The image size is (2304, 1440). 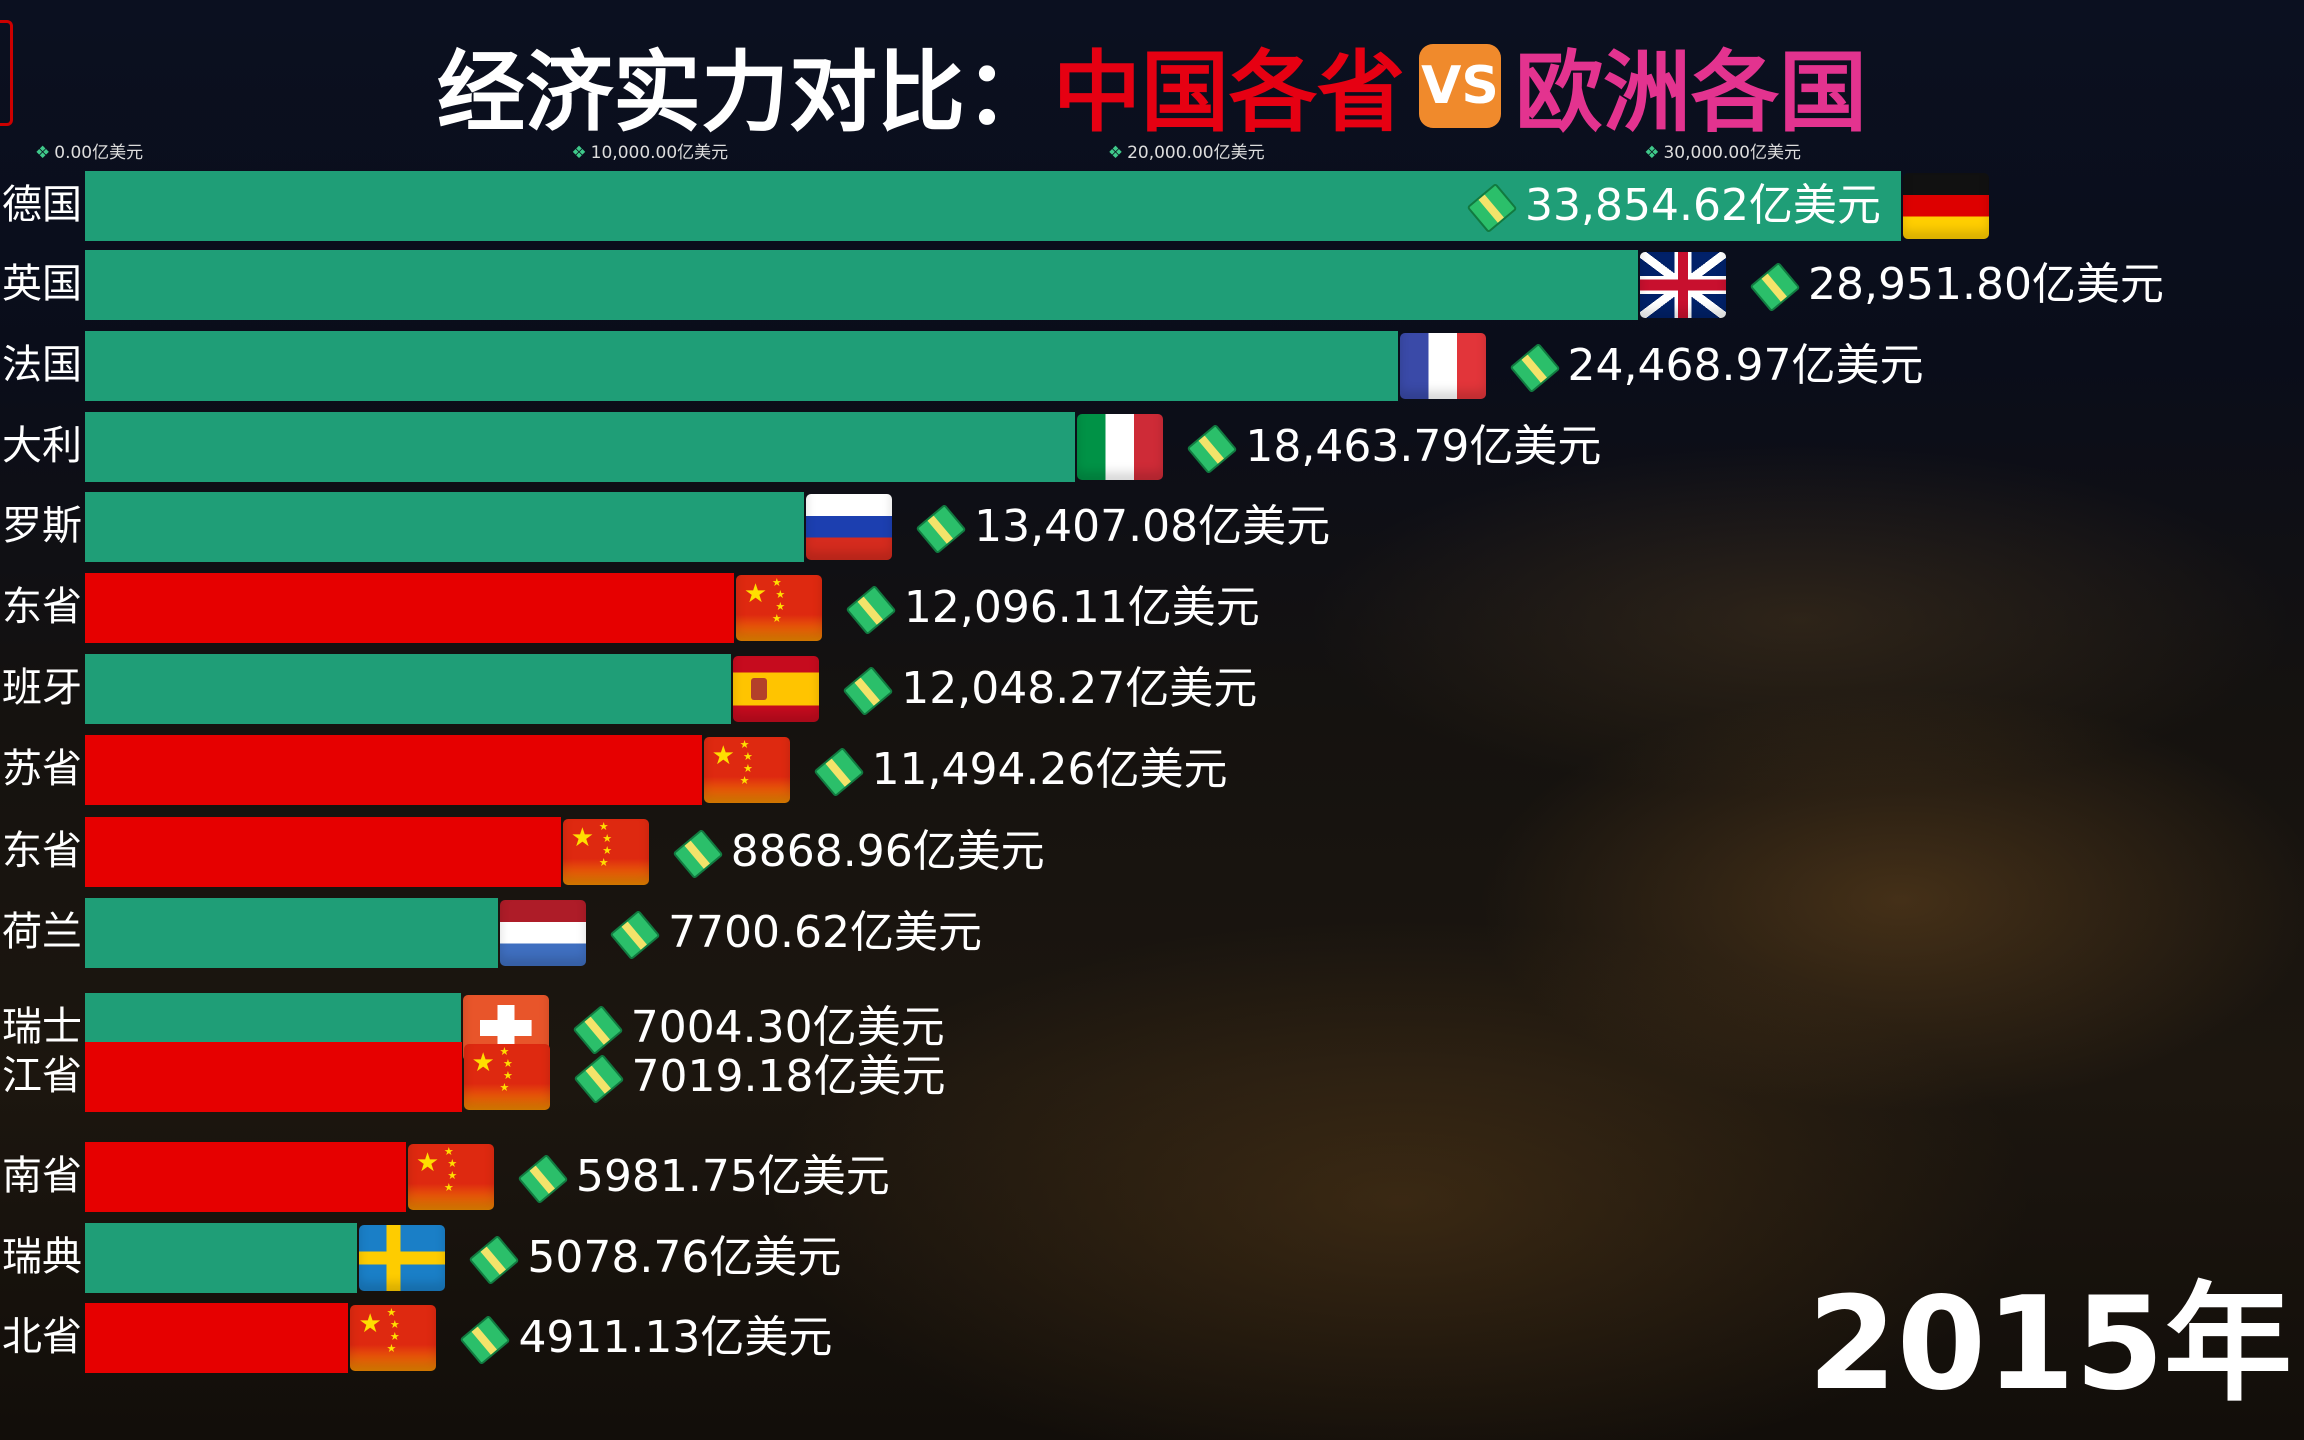 I want to click on bar-value-label: 5981.75亿美元, so click(x=703, y=1179).